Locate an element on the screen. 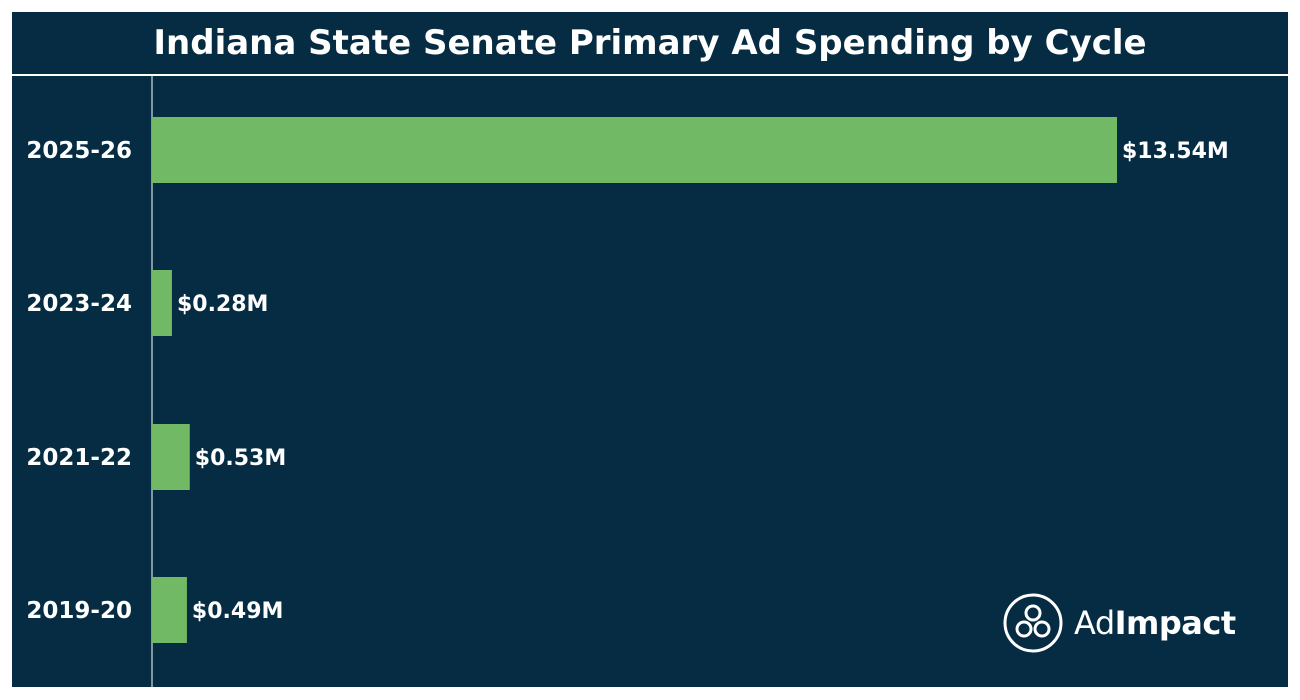 This screenshot has width=1300, height=700. logo-wordmark: AdImpact is located at coordinates (1155, 623).